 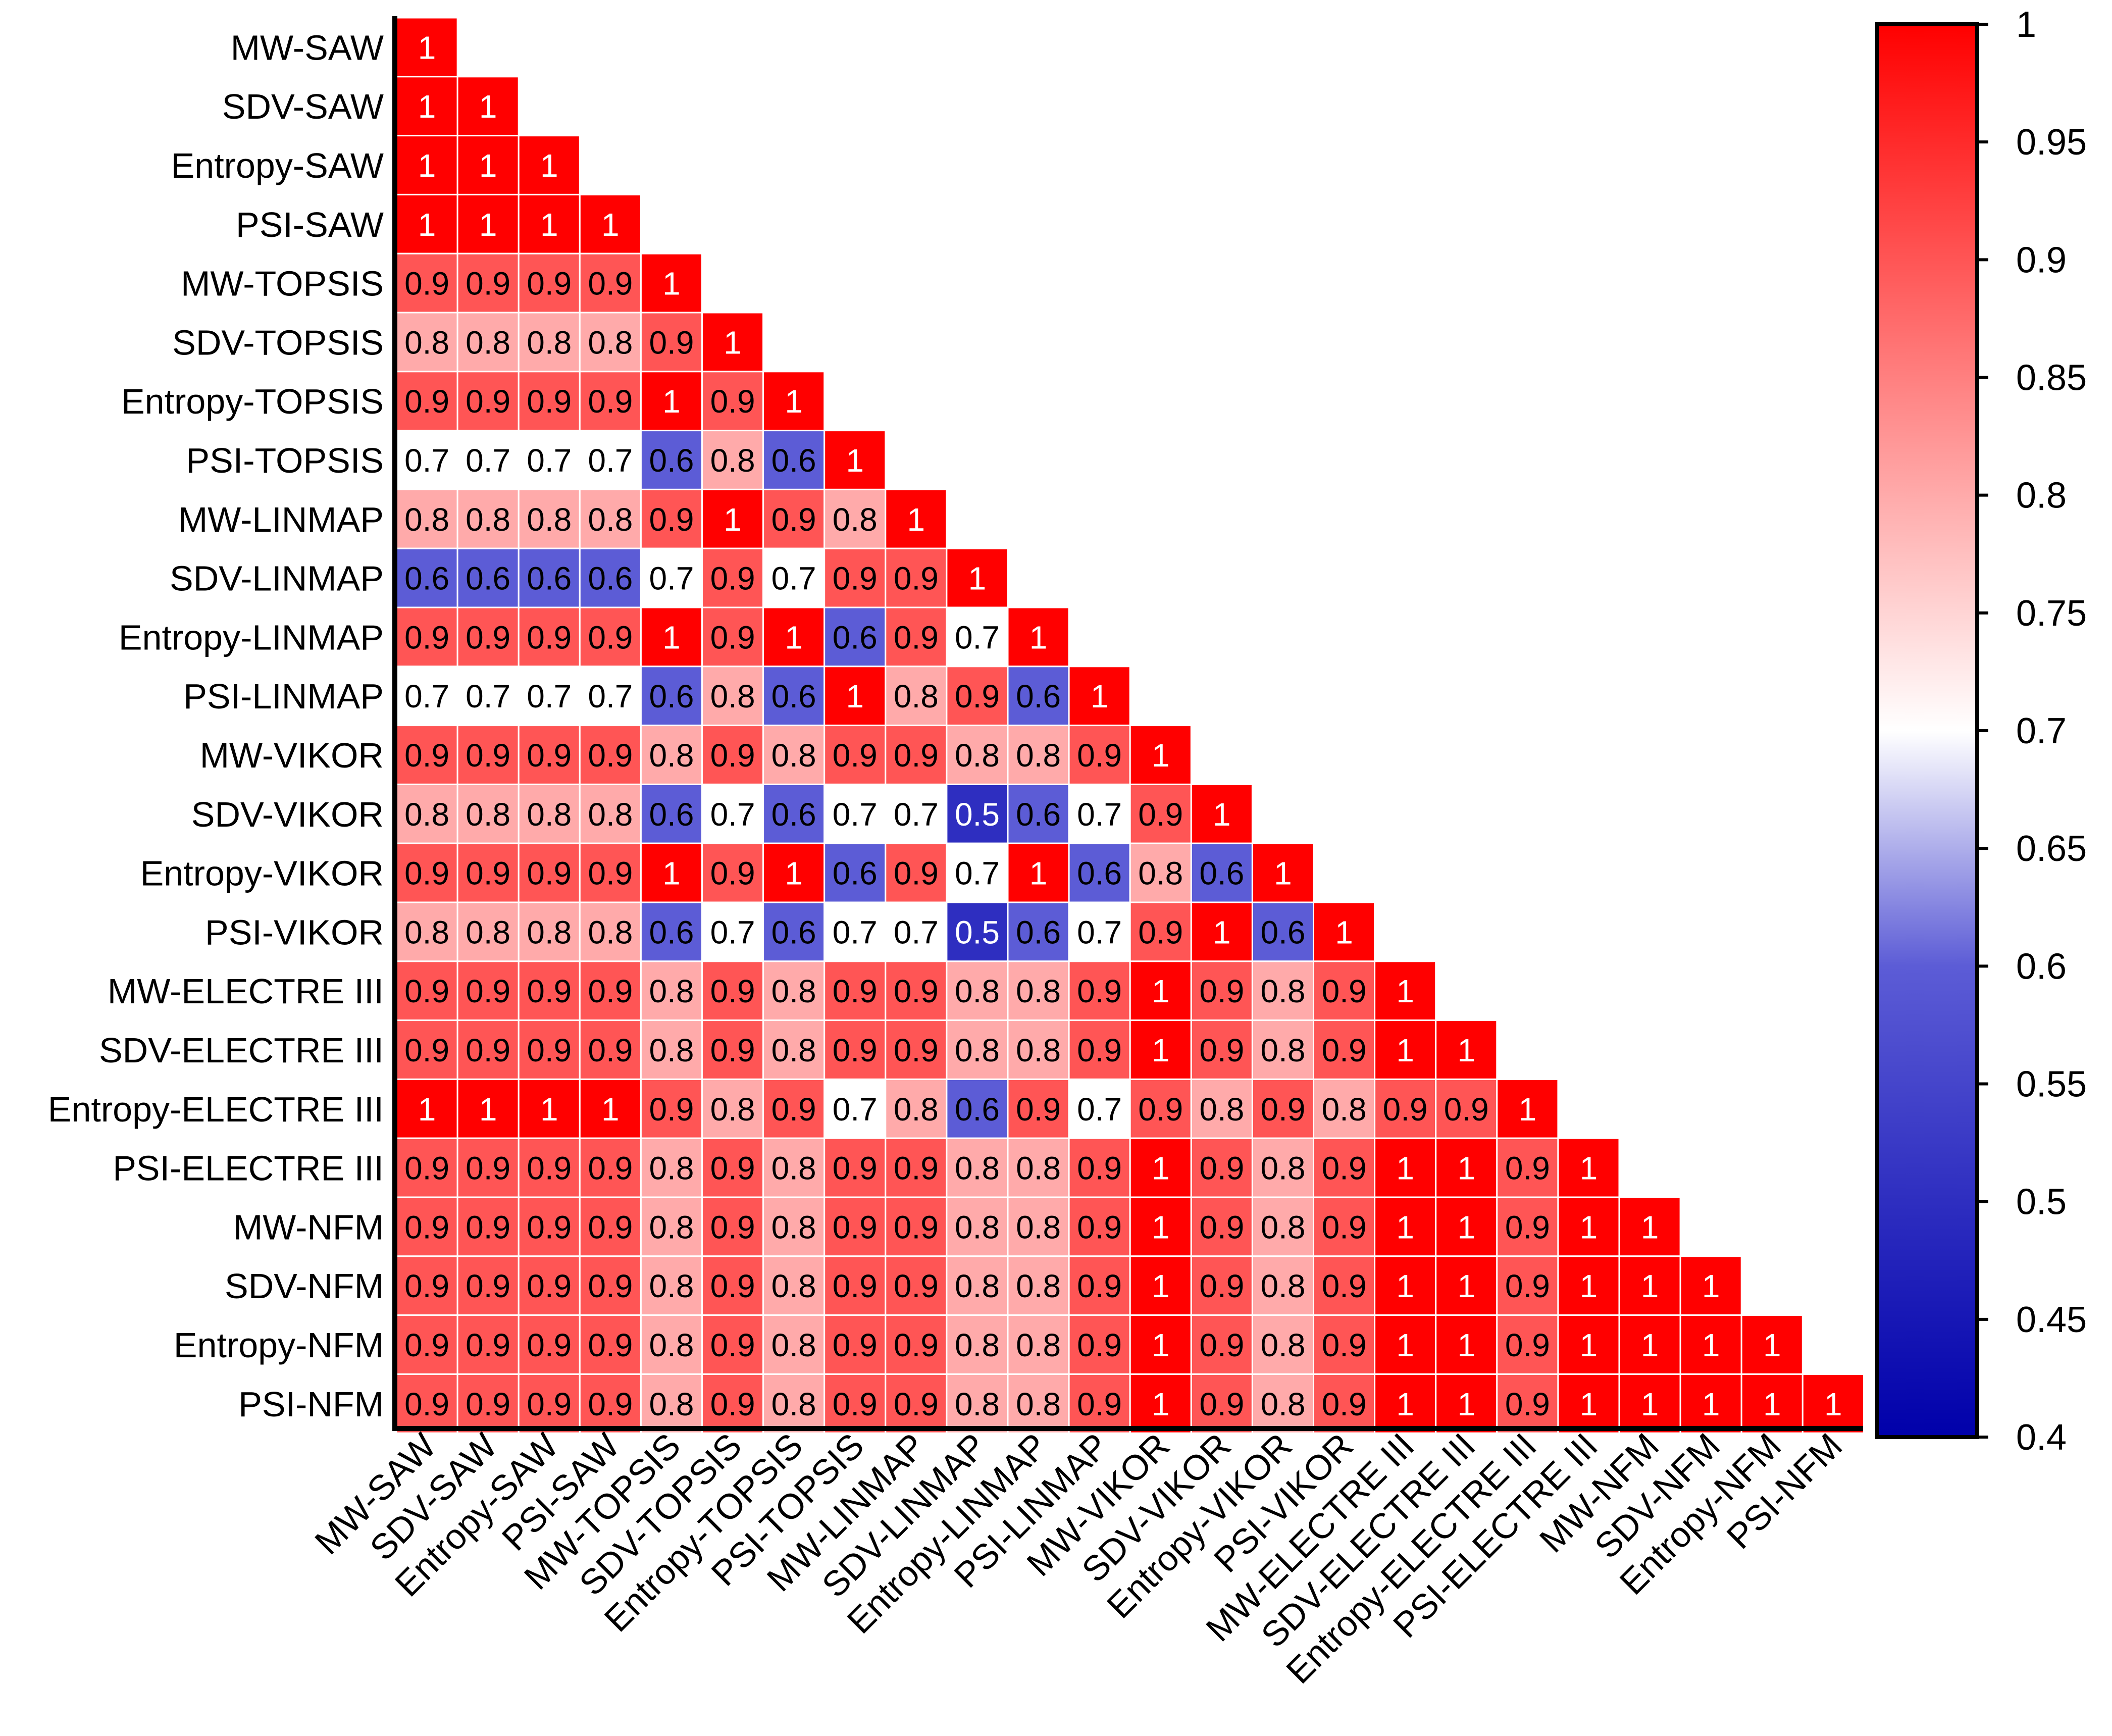 What do you see at coordinates (308, 1227) in the screenshot?
I see `row-tick-label: MW-NFM` at bounding box center [308, 1227].